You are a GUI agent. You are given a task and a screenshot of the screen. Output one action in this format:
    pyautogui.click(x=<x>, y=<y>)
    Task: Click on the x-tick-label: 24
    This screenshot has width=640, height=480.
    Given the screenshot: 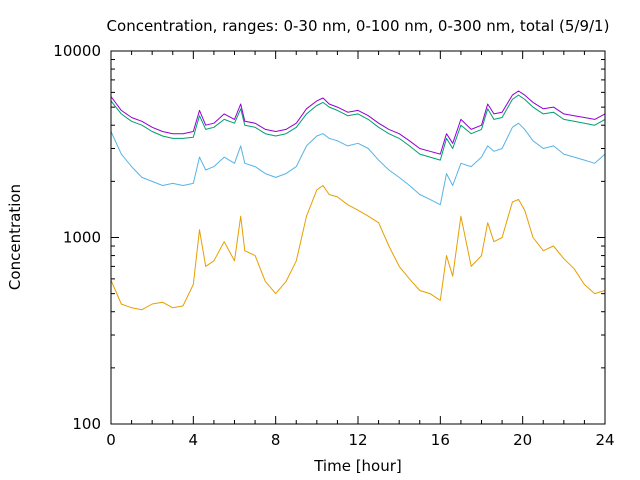 What is the action you would take?
    pyautogui.click(x=604, y=440)
    